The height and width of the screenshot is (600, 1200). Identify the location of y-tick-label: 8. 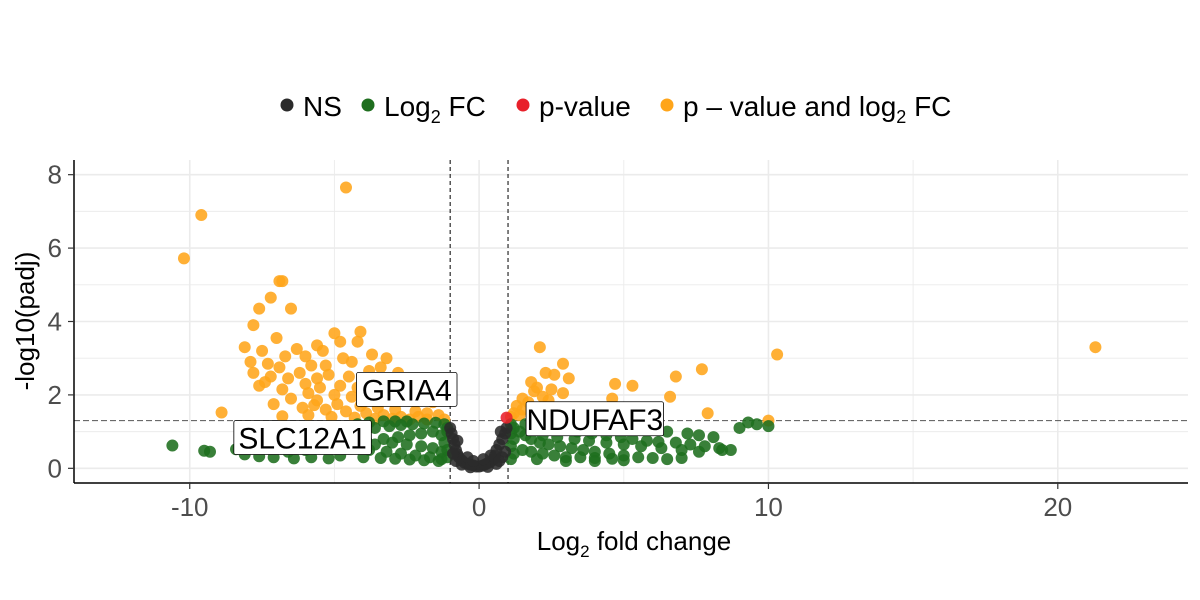
(55, 175).